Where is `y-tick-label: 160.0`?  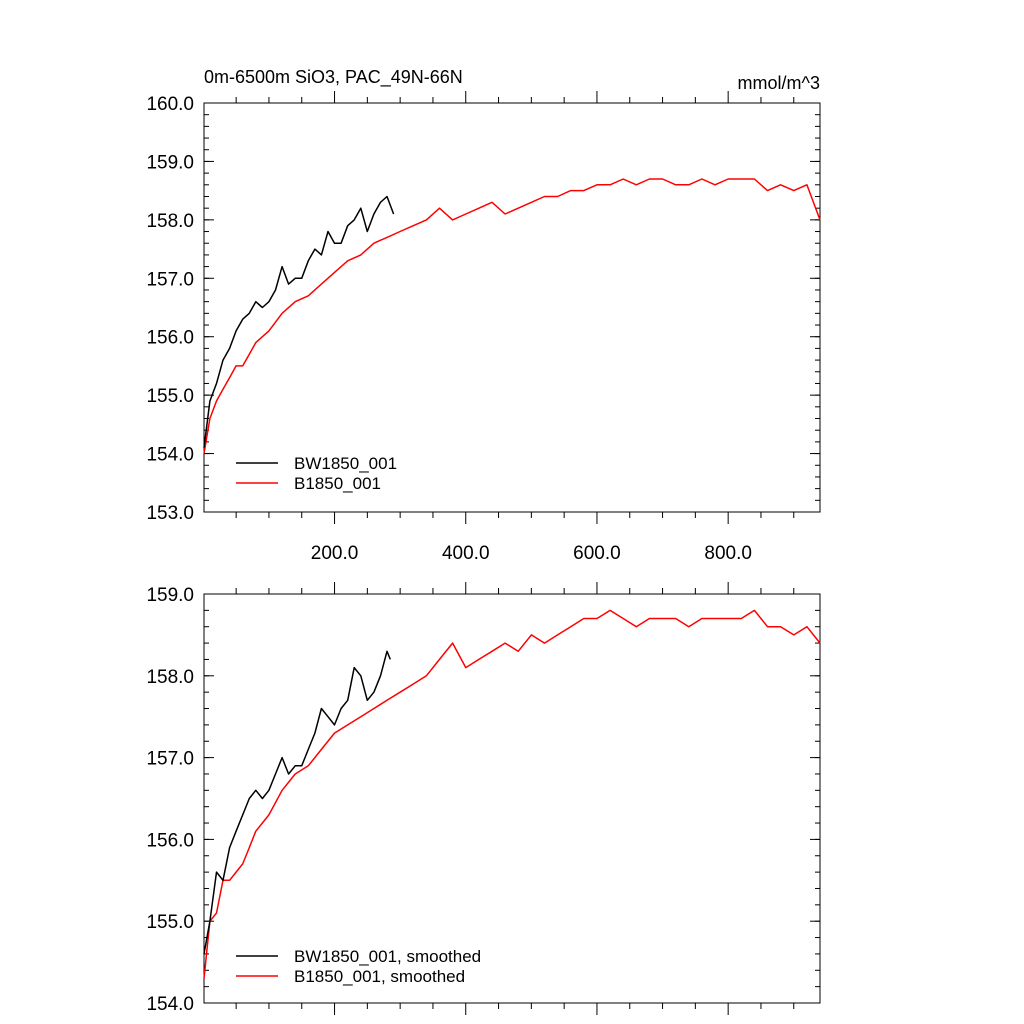 y-tick-label: 160.0 is located at coordinates (170, 104).